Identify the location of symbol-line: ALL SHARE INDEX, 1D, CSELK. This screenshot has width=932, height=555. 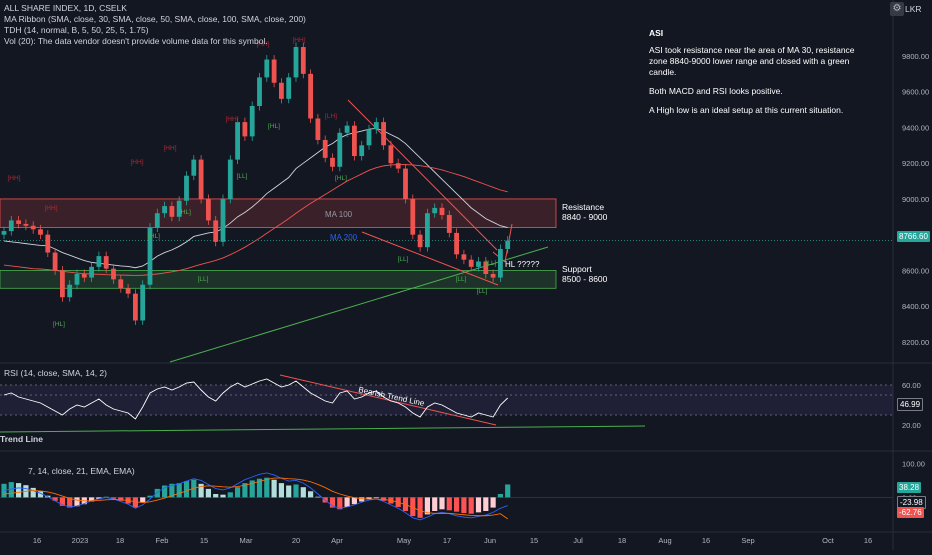
(65, 8).